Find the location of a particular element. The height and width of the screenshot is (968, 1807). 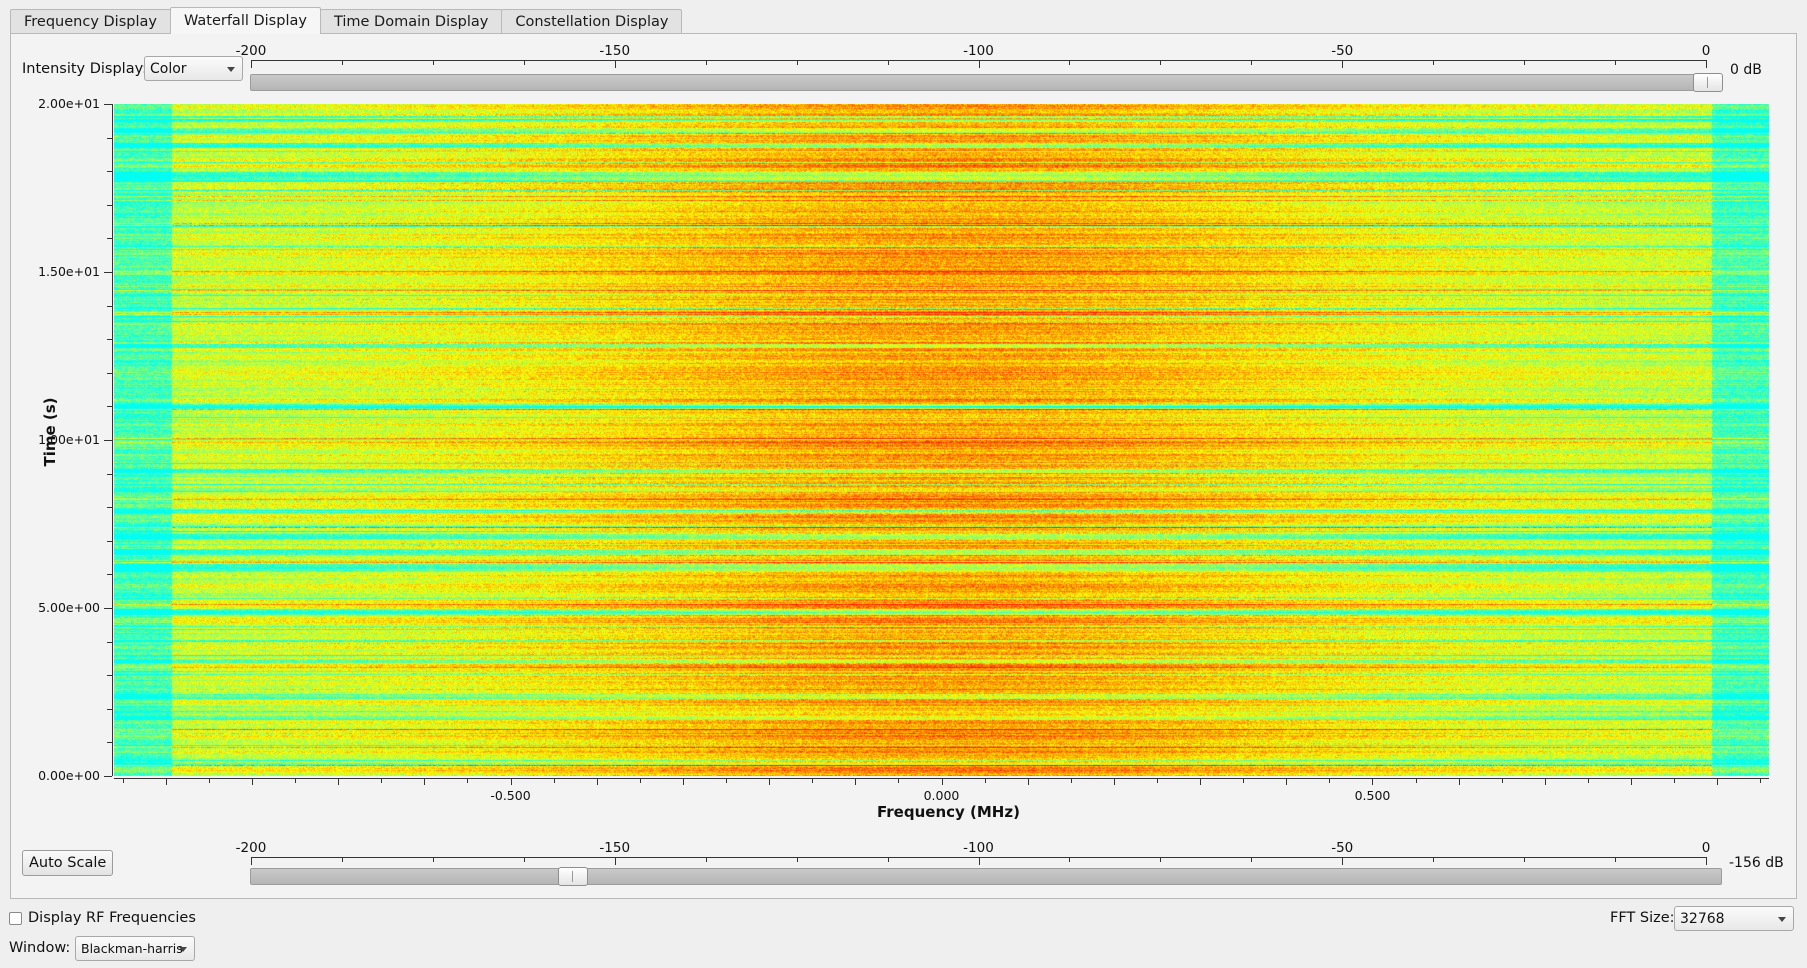

auto-scale-button: Auto Scale is located at coordinates (68, 863).